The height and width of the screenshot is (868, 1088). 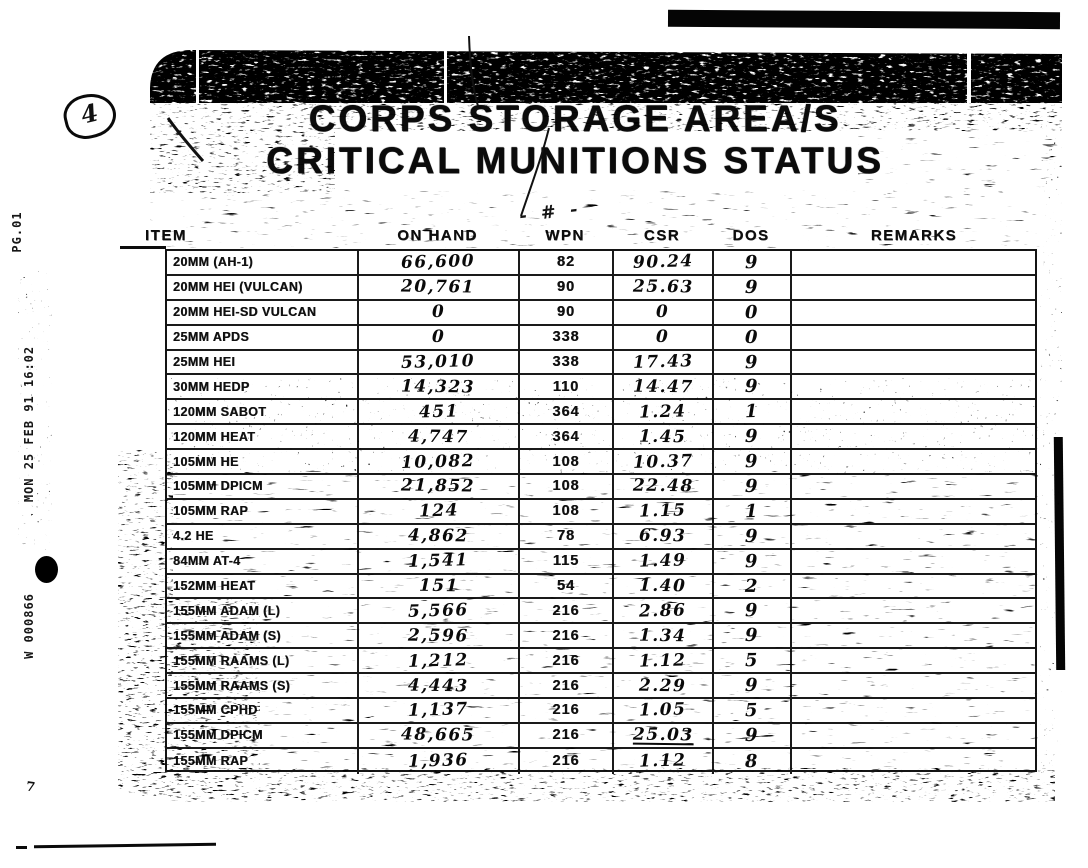 I want to click on table-row: 155MM DPICM 48,665 216 25.03 9, so click(x=601, y=736).